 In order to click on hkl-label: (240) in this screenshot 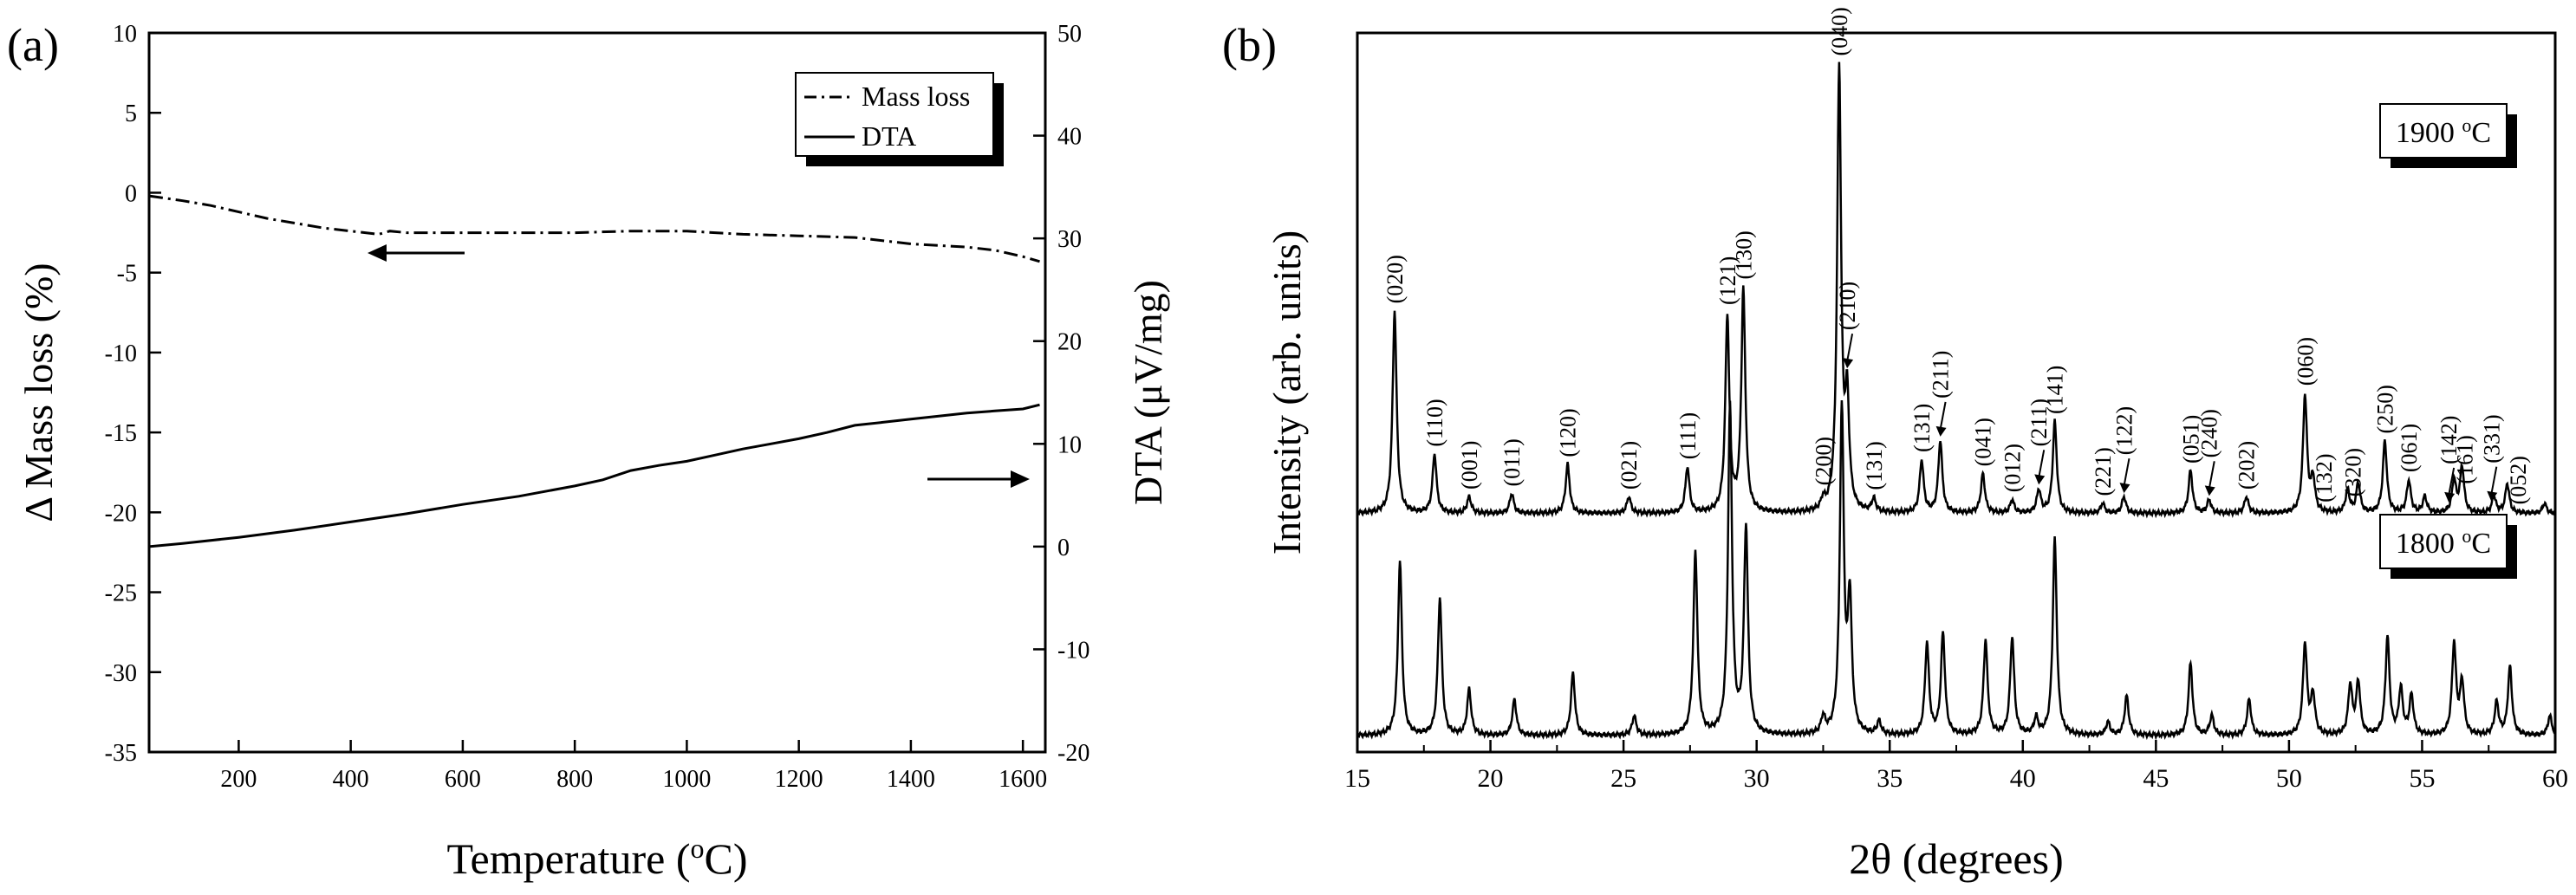, I will do `click(2209, 452)`.